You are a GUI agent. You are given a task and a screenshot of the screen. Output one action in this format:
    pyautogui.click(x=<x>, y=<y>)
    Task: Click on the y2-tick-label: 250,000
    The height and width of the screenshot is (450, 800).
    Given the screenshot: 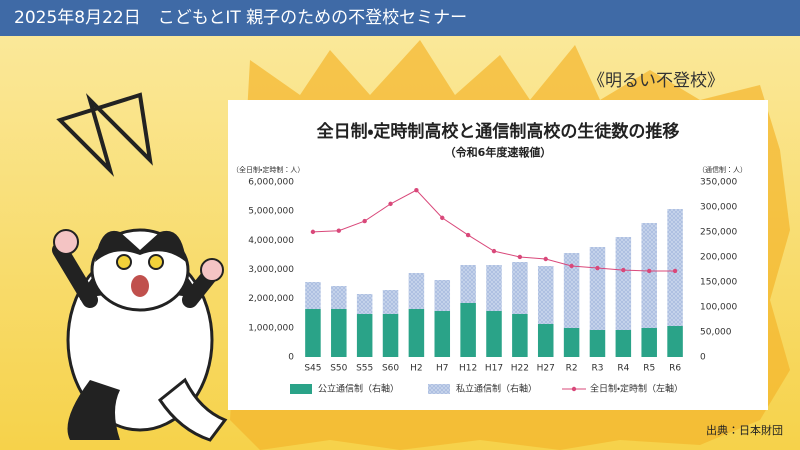 What is the action you would take?
    pyautogui.click(x=718, y=233)
    